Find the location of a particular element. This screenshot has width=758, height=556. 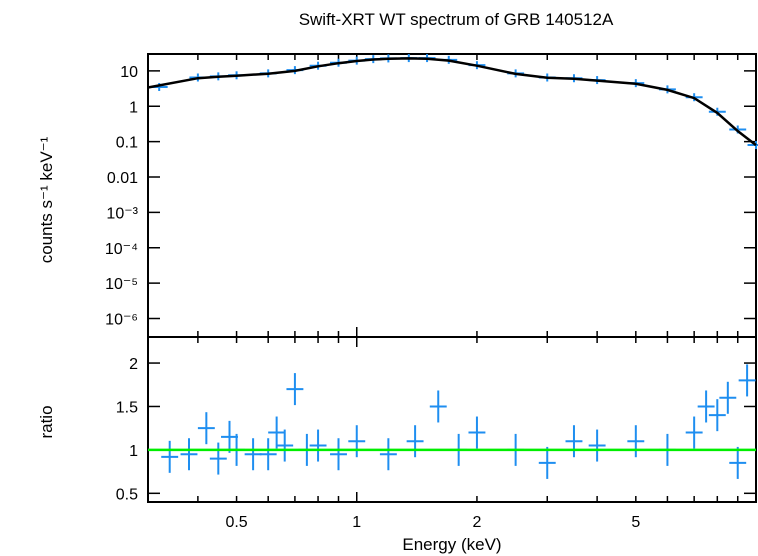

spectrum-y-tick-label: 0.01 is located at coordinates (122, 178).